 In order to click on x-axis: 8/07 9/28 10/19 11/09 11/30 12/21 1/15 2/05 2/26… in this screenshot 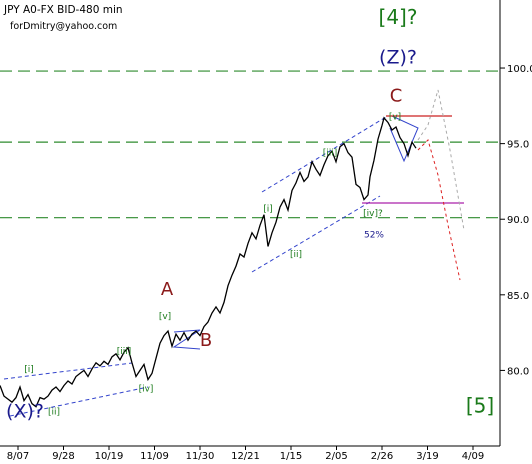, I will do `click(245, 454)`.